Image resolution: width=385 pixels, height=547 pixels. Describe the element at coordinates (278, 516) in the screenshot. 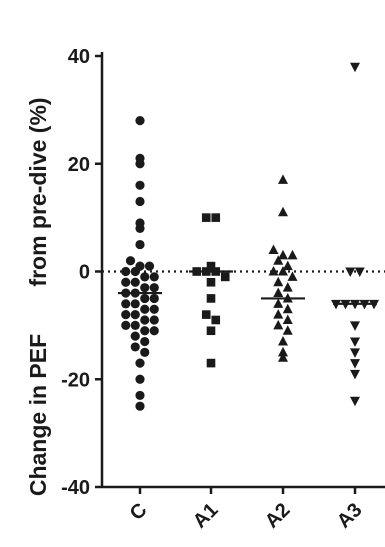

I see `x-tick-label: A2` at that location.